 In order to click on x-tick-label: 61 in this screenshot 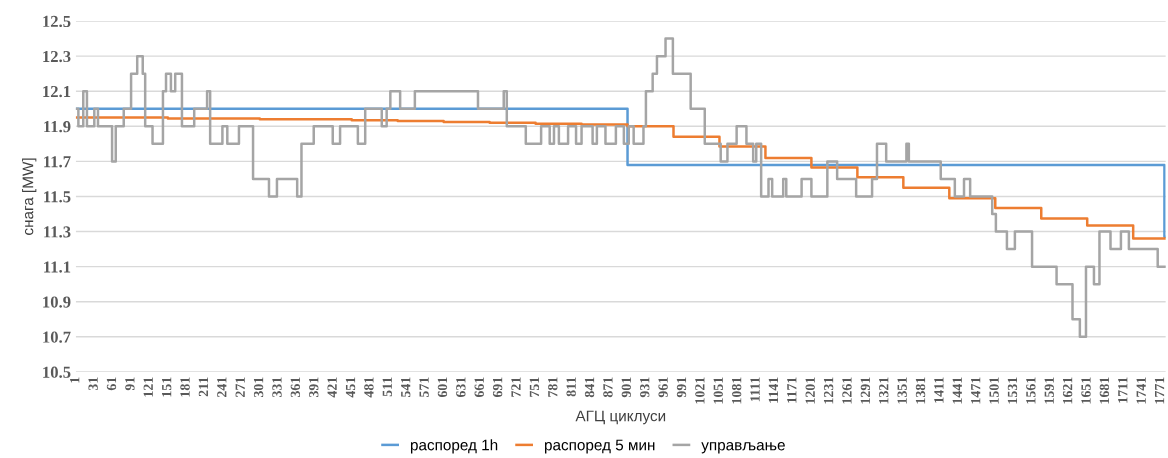, I will do `click(111, 384)`.